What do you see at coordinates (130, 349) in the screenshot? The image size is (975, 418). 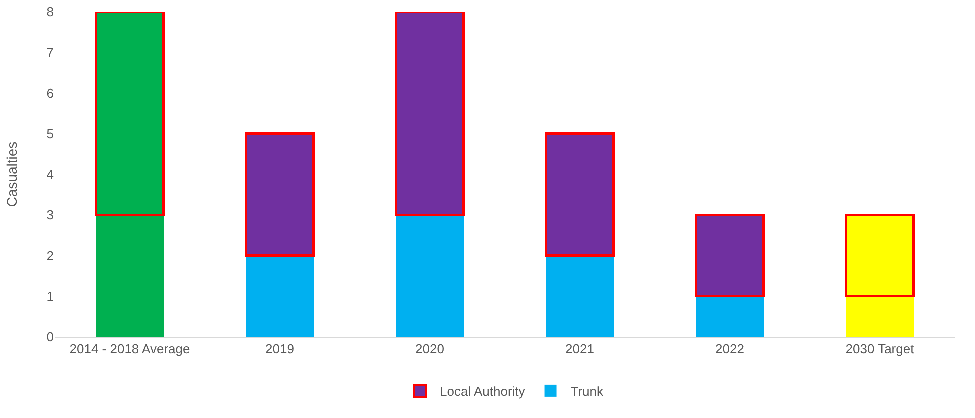 I see `x-tick-label: 2014 - 2018 Average` at bounding box center [130, 349].